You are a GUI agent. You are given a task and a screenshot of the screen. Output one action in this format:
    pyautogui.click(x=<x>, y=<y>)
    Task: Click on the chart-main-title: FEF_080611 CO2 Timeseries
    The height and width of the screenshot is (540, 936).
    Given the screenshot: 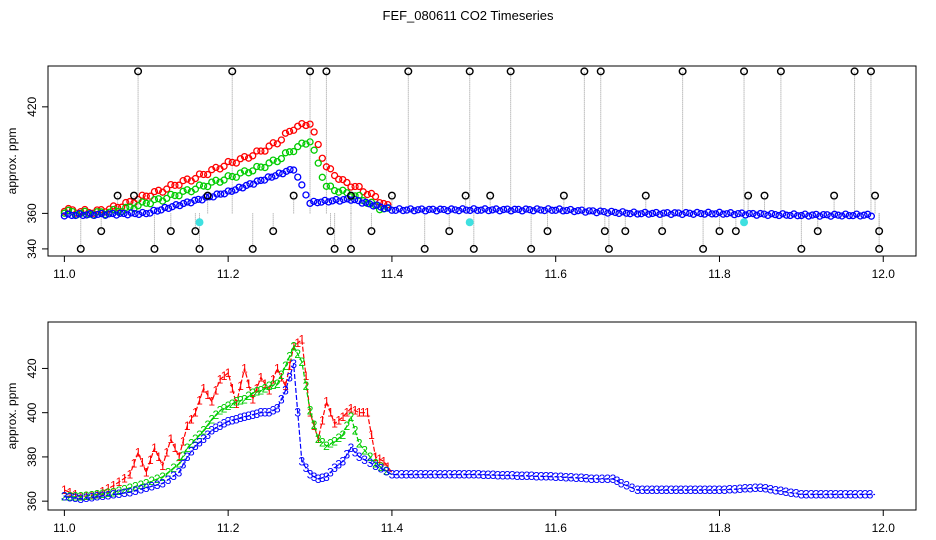 What is the action you would take?
    pyautogui.click(x=468, y=15)
    